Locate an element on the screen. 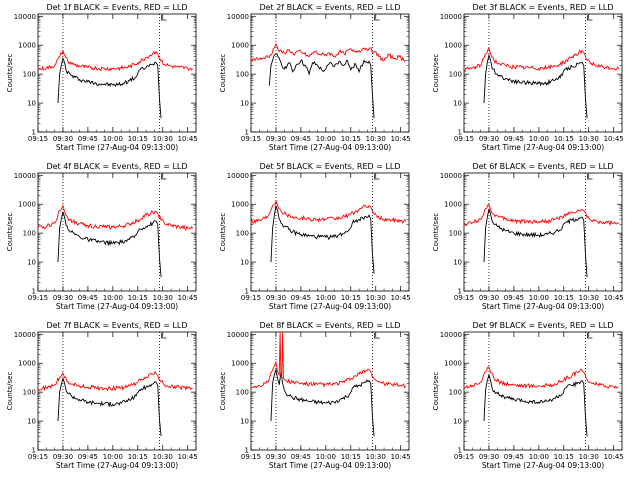  chart-title: Det 7f BLACK = Events, RED = LLD is located at coordinates (116, 325).